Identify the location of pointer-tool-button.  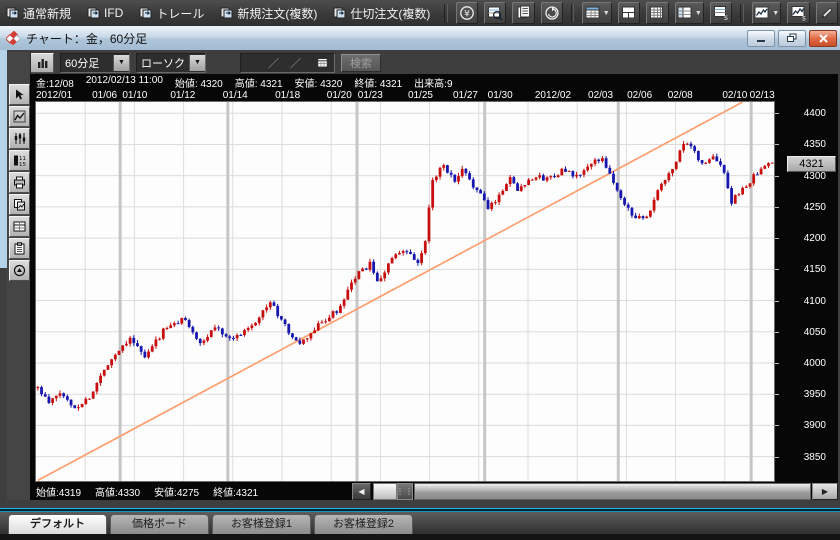
(19, 94).